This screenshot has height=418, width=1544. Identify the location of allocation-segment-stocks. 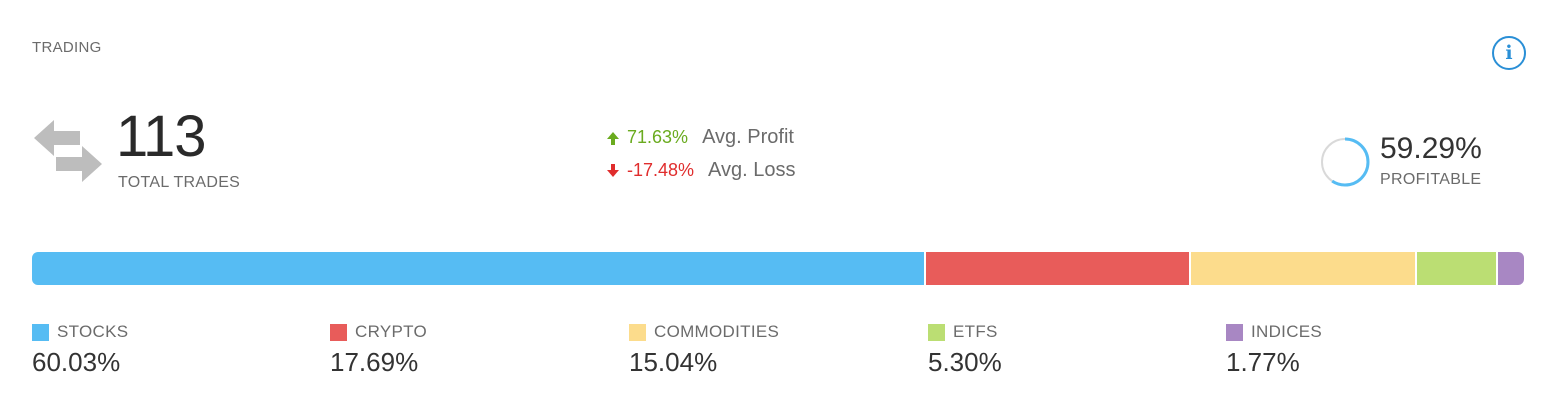
(478, 268).